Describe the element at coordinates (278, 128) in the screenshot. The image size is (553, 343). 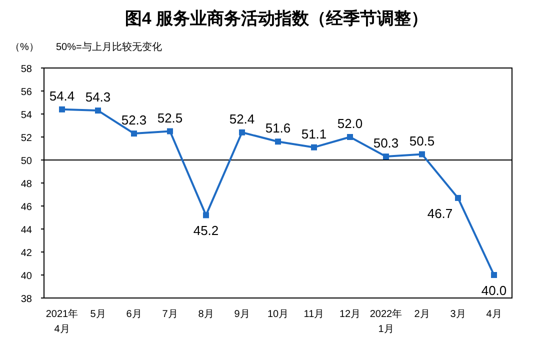
I see `data-label: 51.6` at that location.